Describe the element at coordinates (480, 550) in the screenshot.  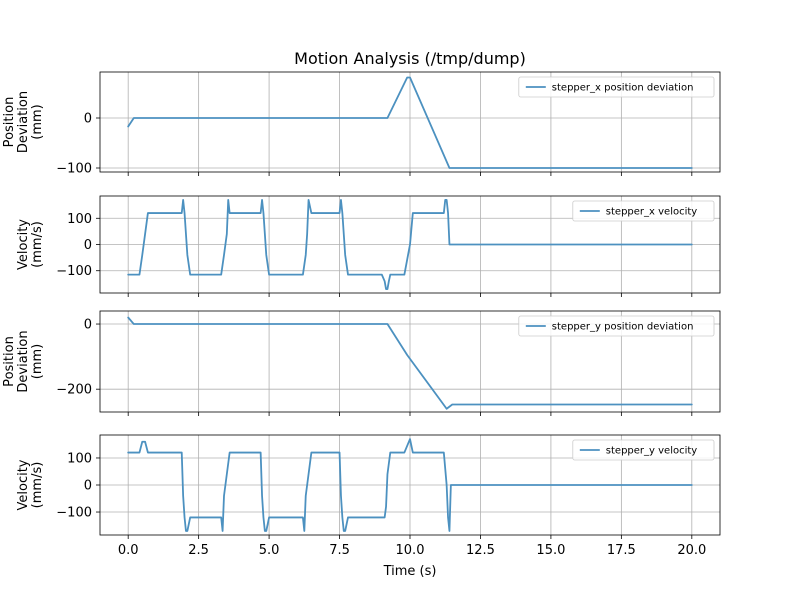
I see `x-tick-label: 12.5` at that location.